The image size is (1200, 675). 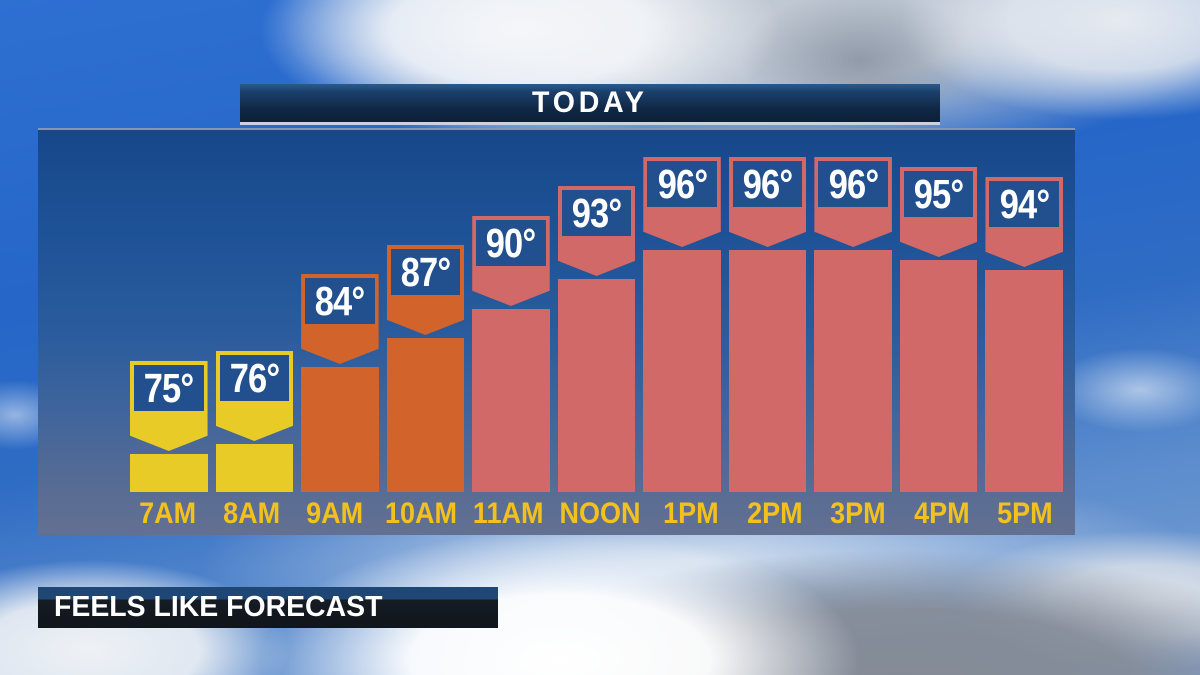 I want to click on today-banner: TODAY, so click(x=590, y=104).